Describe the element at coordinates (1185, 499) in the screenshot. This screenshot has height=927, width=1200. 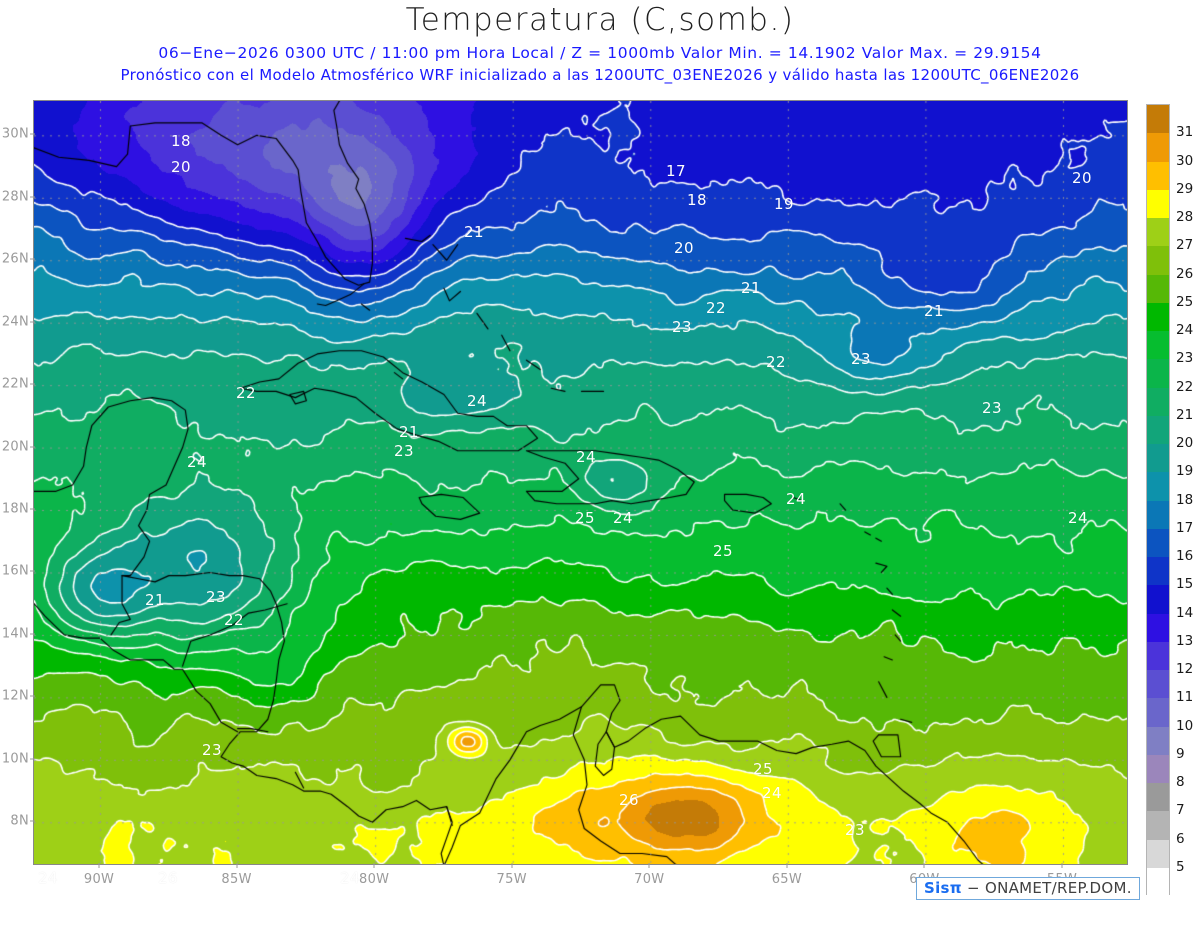
I see `colorbar-tick-label: 18` at that location.